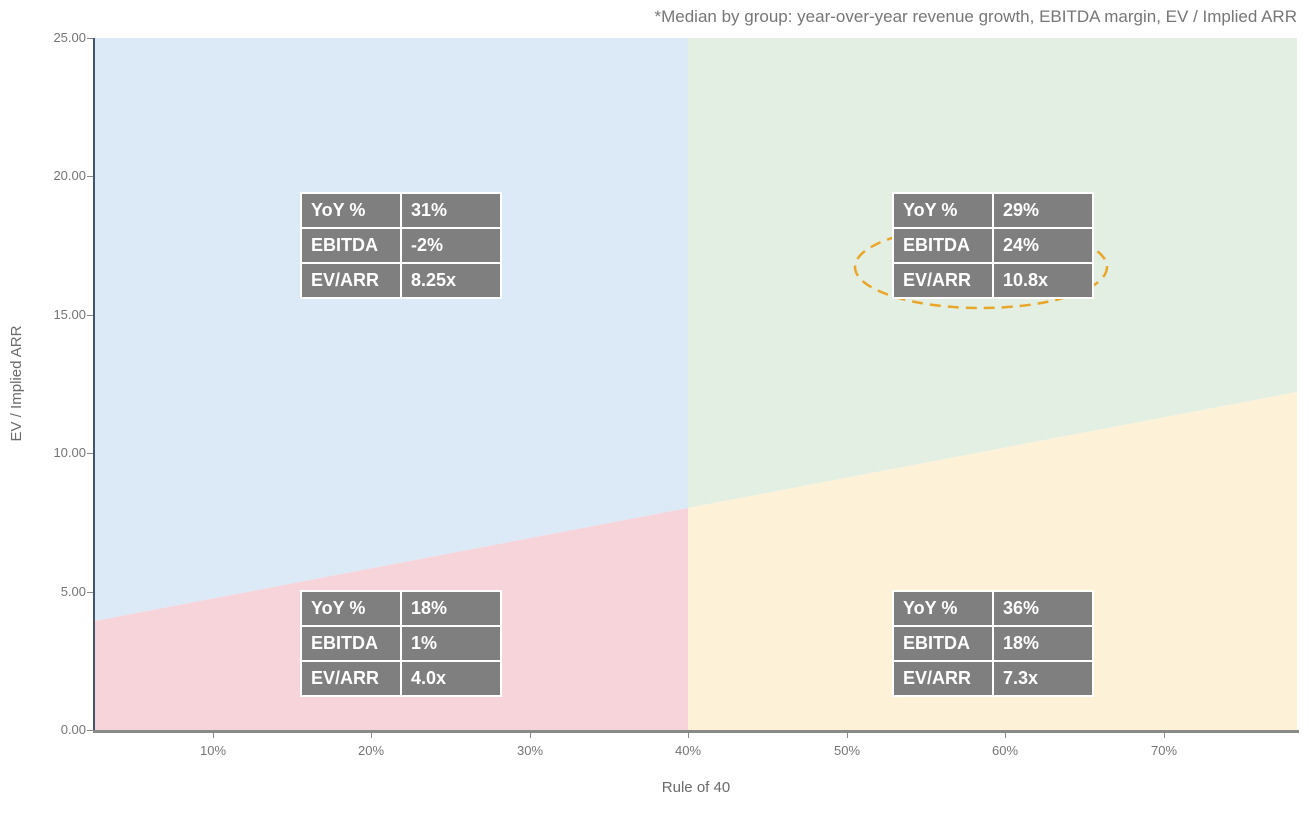 Image resolution: width=1310 pixels, height=813 pixels. What do you see at coordinates (696, 787) in the screenshot?
I see `x-axis-title: Rule of 40` at bounding box center [696, 787].